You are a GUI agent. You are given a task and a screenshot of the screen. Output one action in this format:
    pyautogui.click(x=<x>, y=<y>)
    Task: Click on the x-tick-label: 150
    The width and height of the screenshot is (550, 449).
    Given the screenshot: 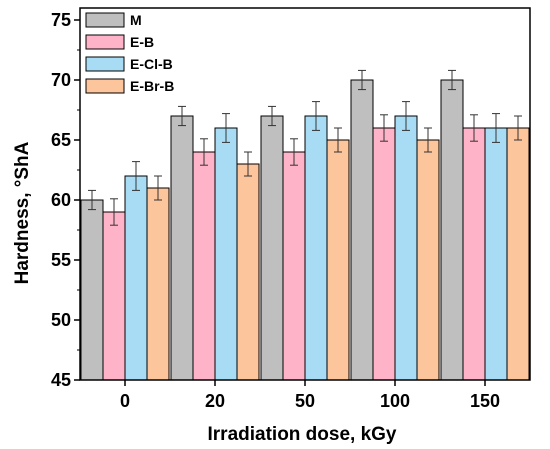 What is the action you would take?
    pyautogui.click(x=485, y=401)
    